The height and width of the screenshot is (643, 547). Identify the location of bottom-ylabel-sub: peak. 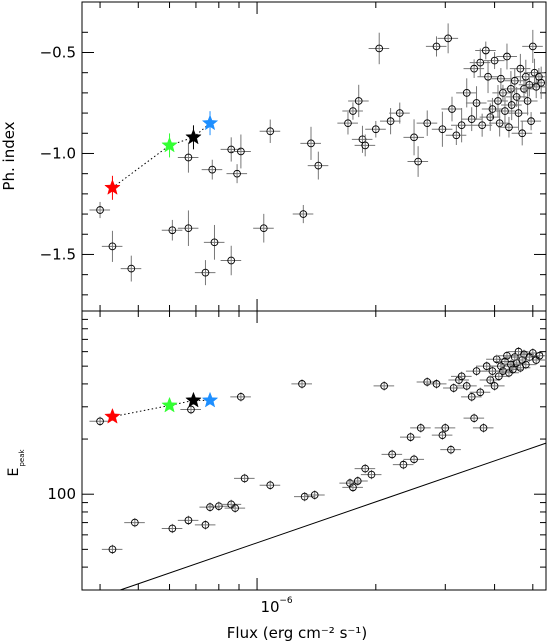
(22, 458).